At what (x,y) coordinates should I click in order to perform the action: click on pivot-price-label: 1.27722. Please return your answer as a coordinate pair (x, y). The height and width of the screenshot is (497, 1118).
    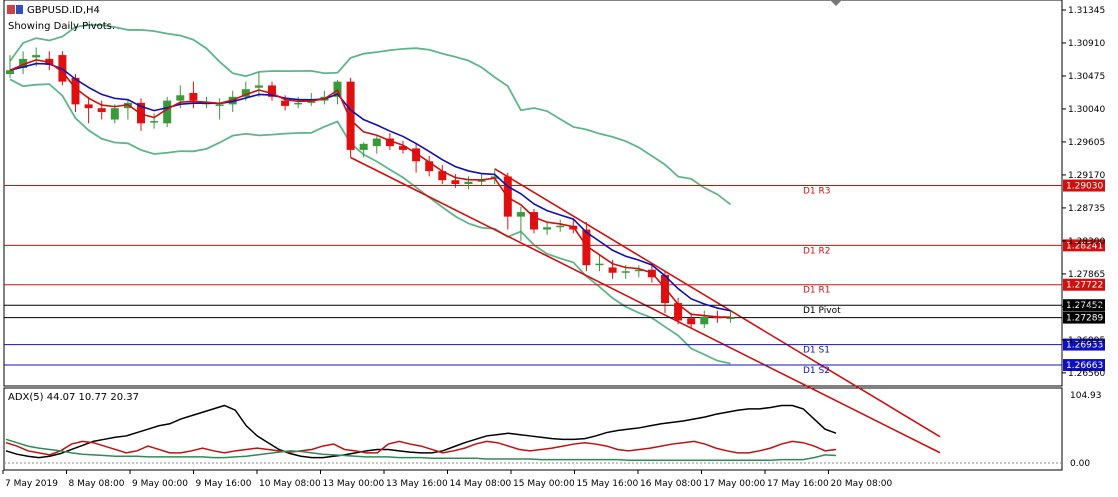
    Looking at the image, I should click on (1084, 286).